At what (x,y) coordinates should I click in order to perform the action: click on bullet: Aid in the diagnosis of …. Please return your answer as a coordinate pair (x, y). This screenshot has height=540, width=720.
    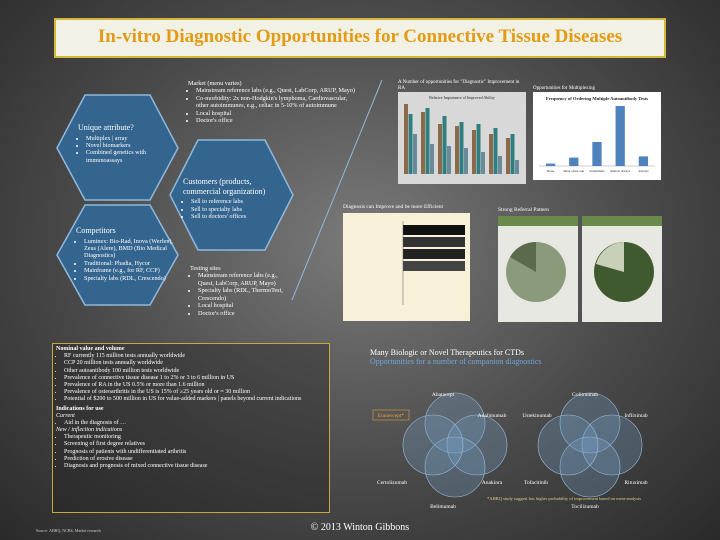
    Looking at the image, I should click on (195, 423).